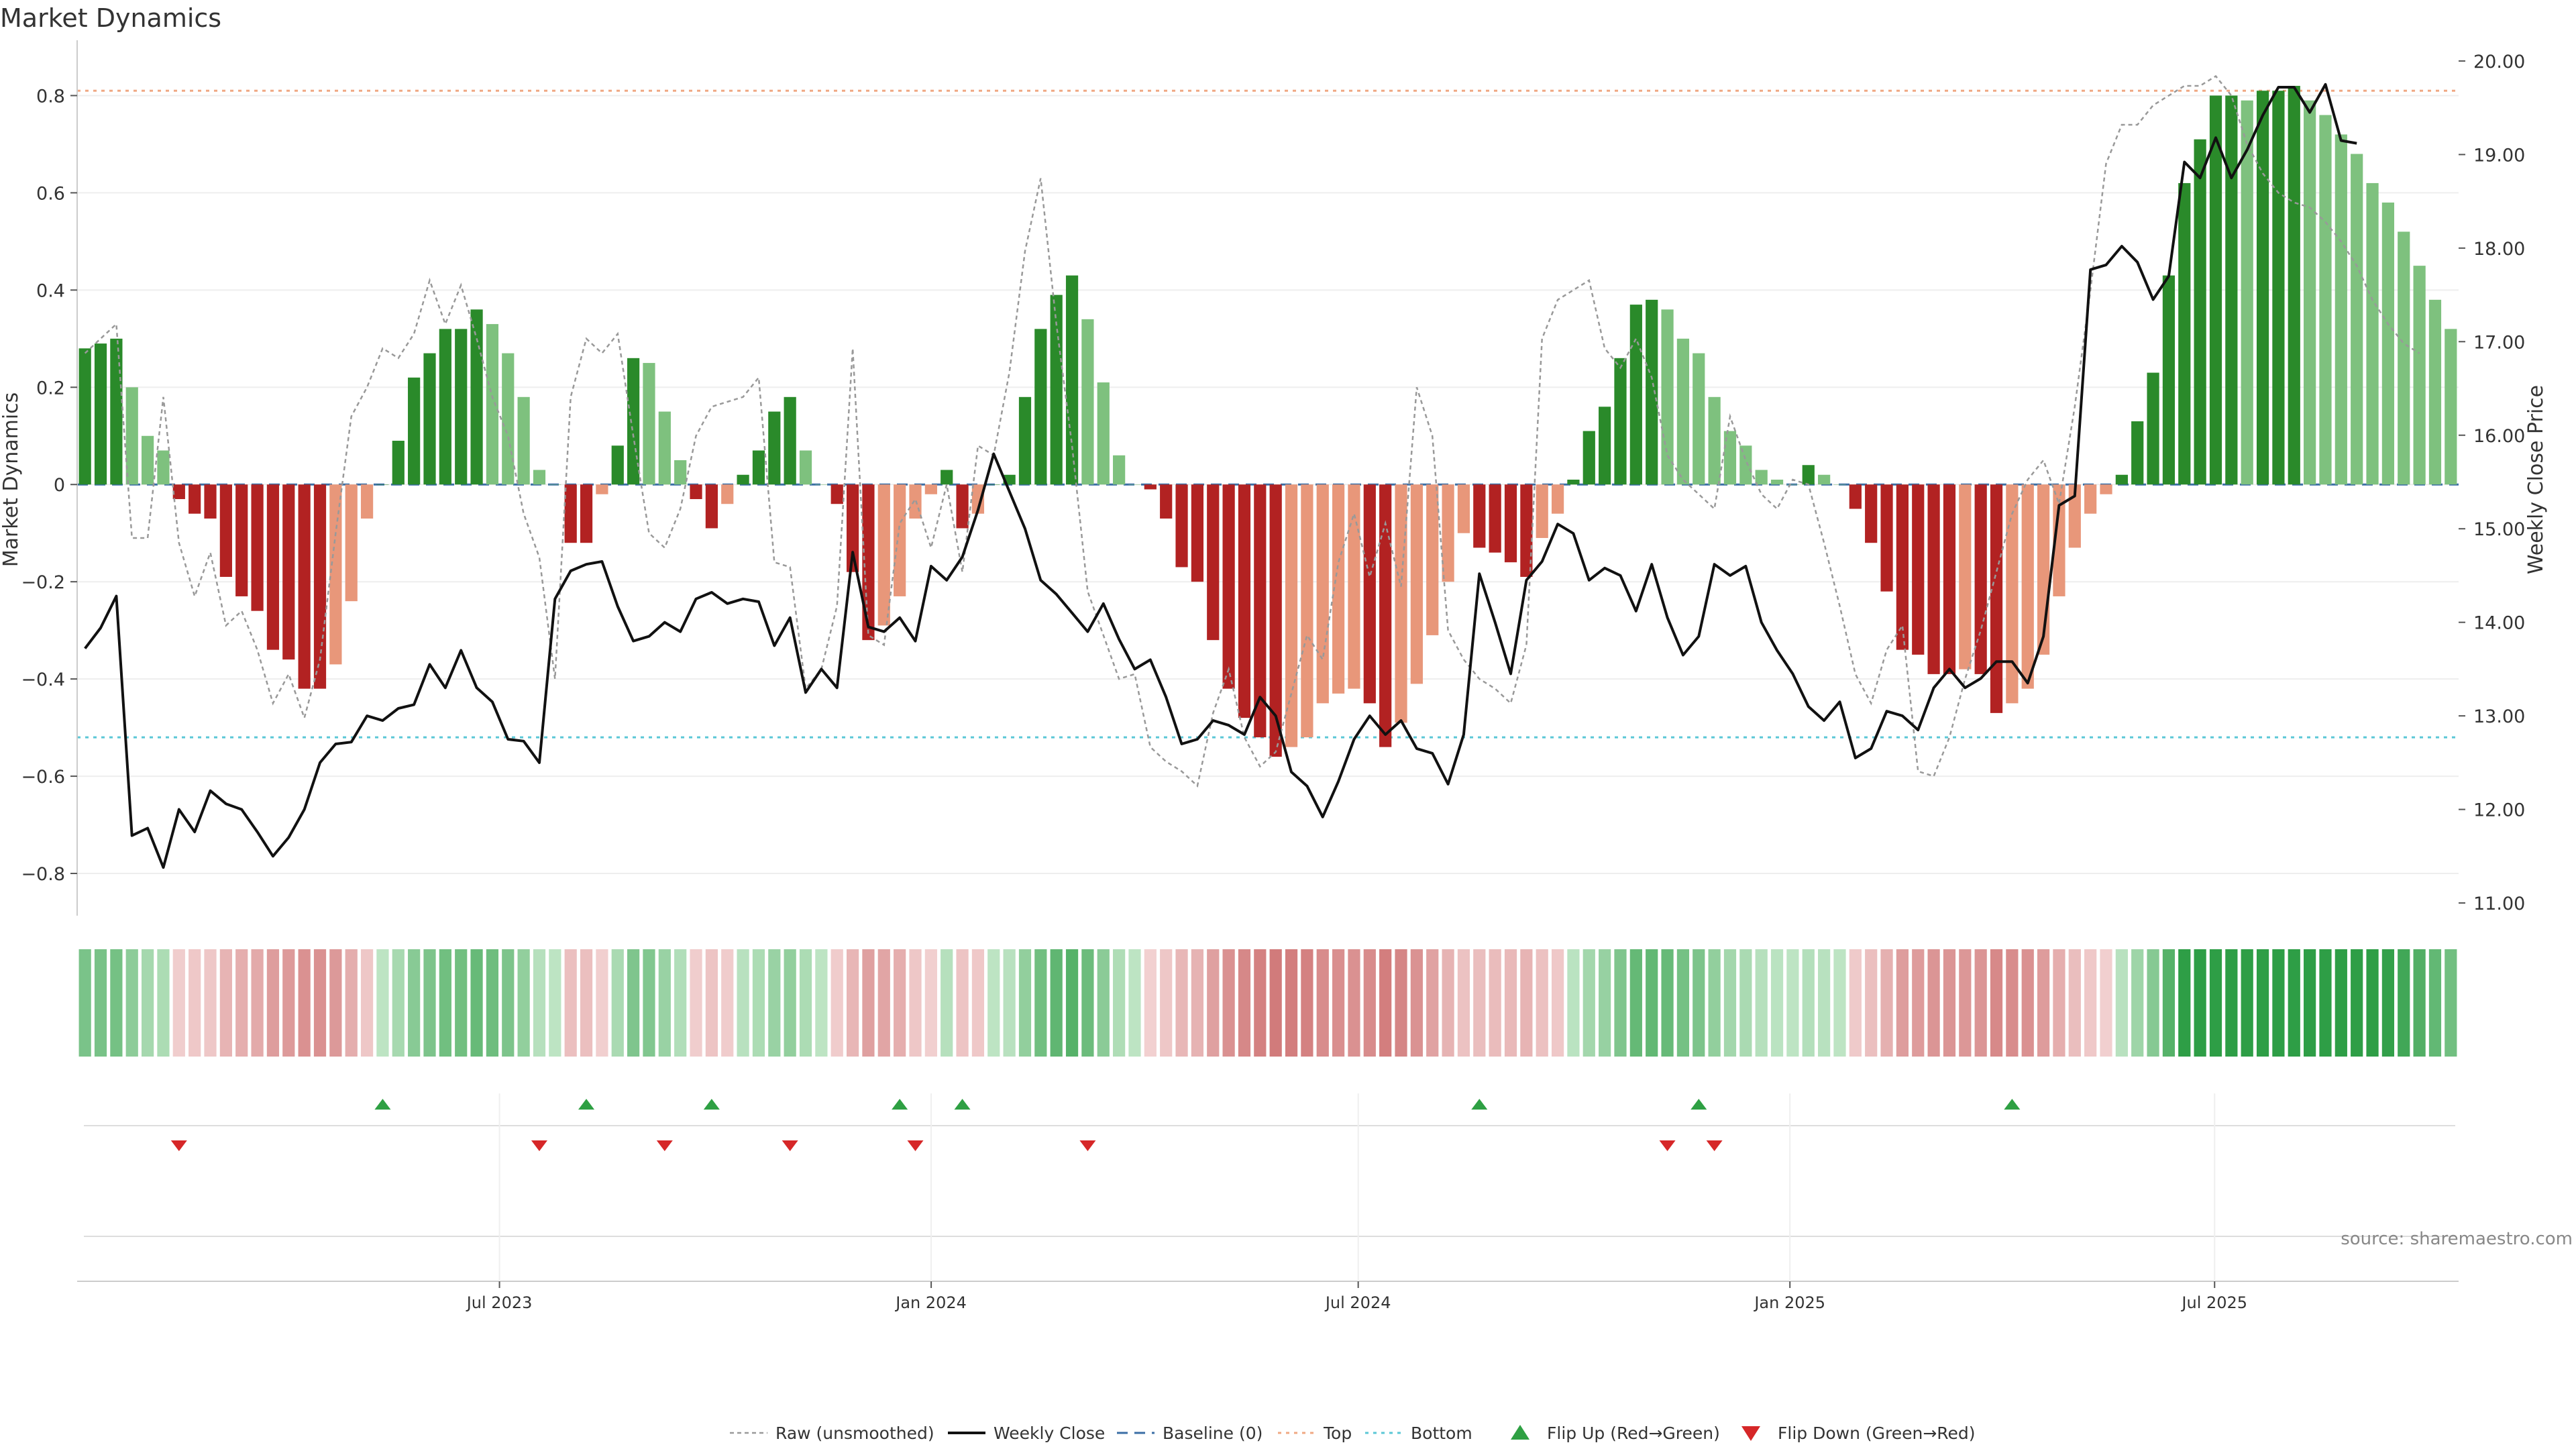 The image size is (2576, 1449). What do you see at coordinates (1750, 1433) in the screenshot?
I see `legend-swatch-flip-down` at bounding box center [1750, 1433].